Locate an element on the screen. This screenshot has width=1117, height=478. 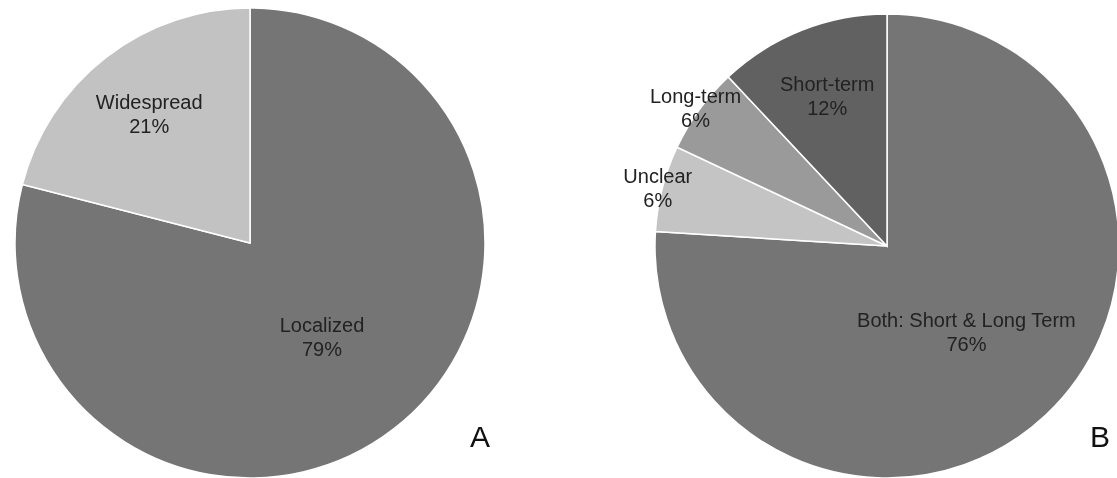
text: B is located at coordinates (1100, 437).